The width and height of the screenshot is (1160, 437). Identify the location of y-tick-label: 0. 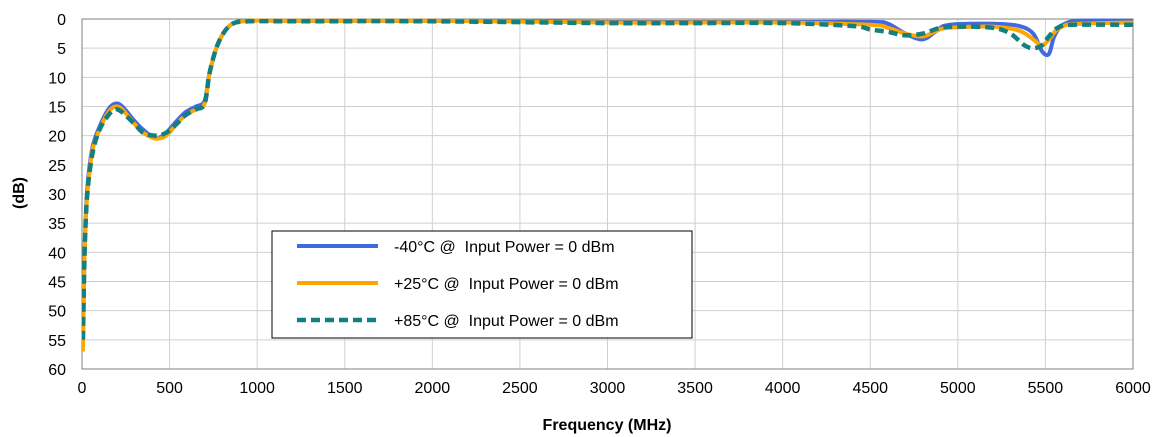
(61, 20).